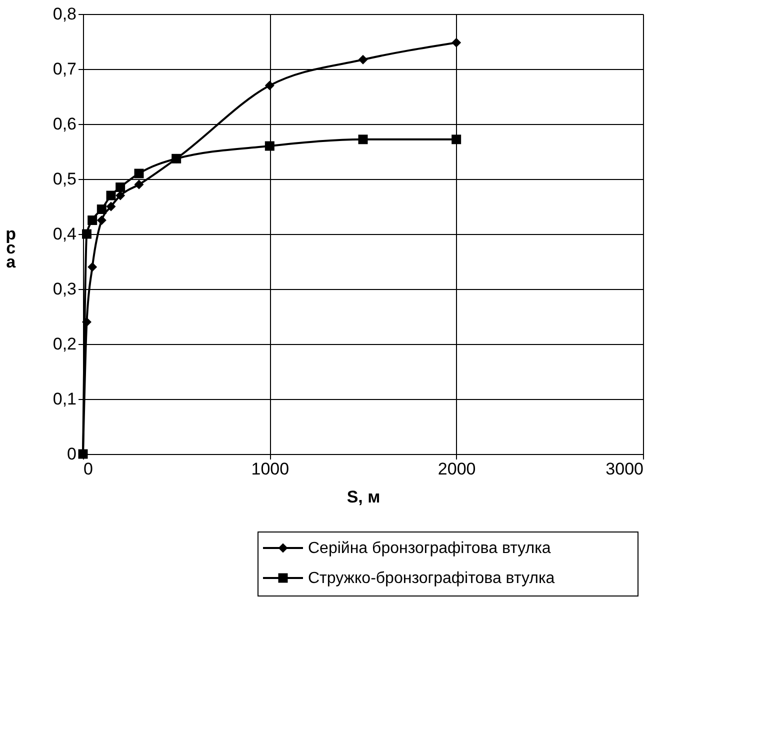 The height and width of the screenshot is (733, 771). I want to click on y-tick-label: 0,6, so click(64, 124).